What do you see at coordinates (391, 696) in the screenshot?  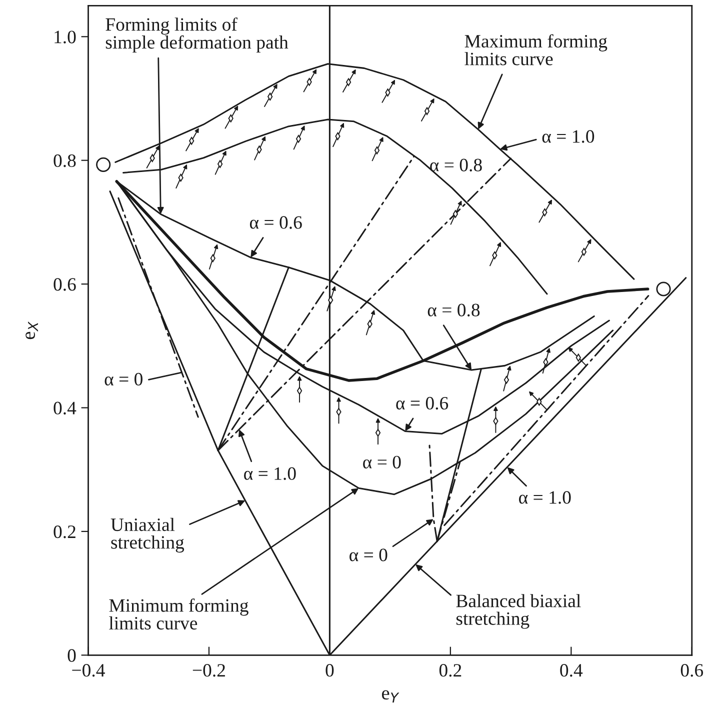 I see `x-axis-title: e$_{Y}$` at bounding box center [391, 696].